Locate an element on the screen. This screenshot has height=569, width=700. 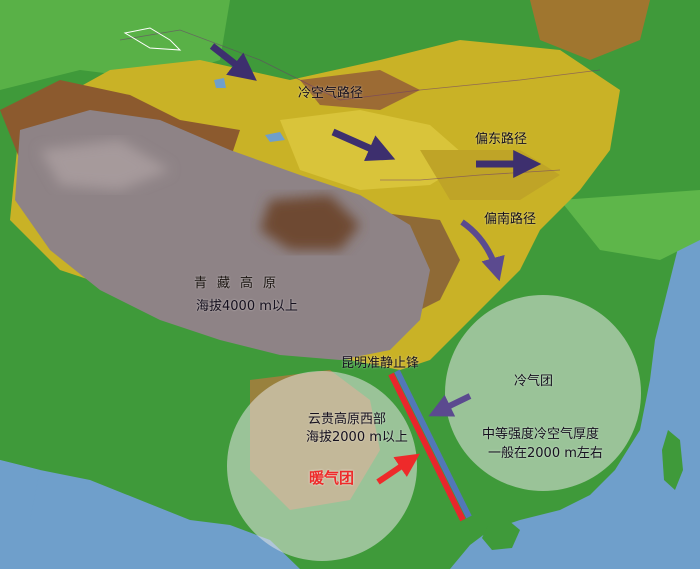
warm-air-mass-circle is located at coordinates (322, 466).